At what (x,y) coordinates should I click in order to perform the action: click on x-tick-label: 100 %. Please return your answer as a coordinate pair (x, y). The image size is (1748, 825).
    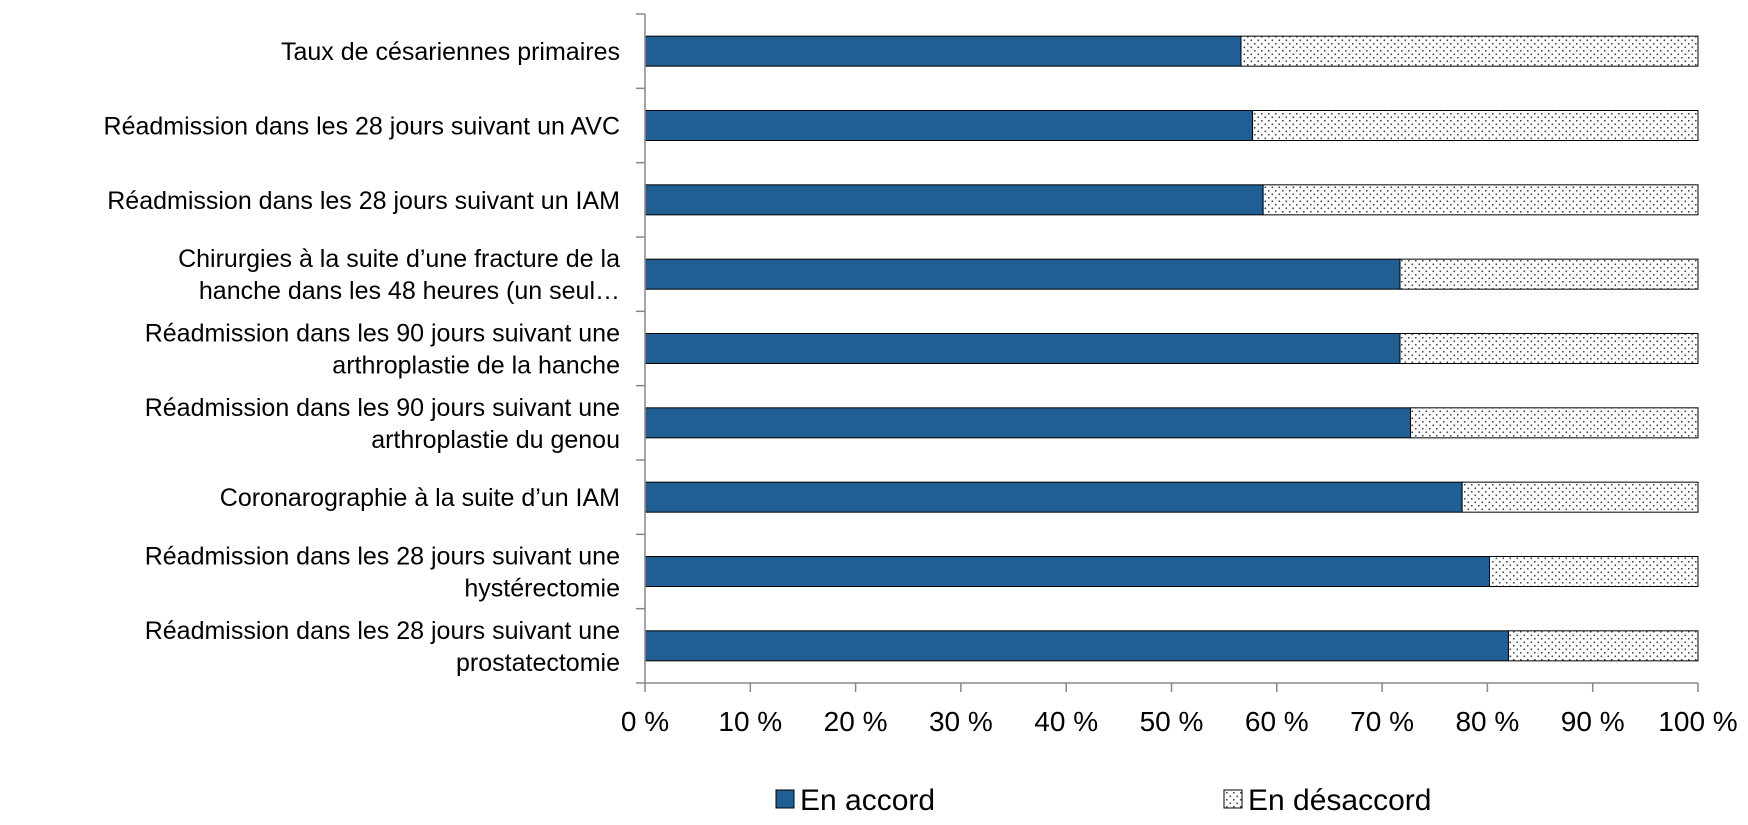
    Looking at the image, I should click on (1697, 721).